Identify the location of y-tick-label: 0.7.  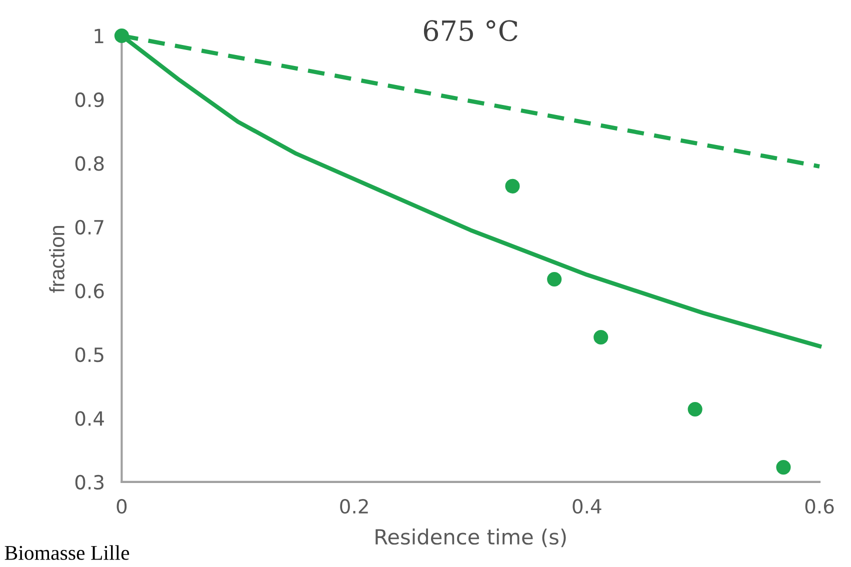
(89, 227).